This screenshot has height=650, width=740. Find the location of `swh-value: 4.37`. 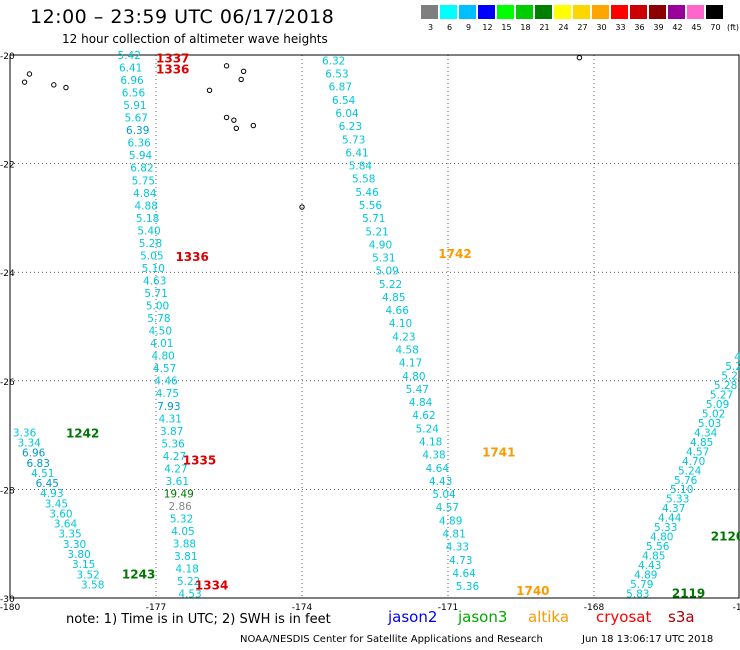

swh-value: 4.37 is located at coordinates (673, 509).